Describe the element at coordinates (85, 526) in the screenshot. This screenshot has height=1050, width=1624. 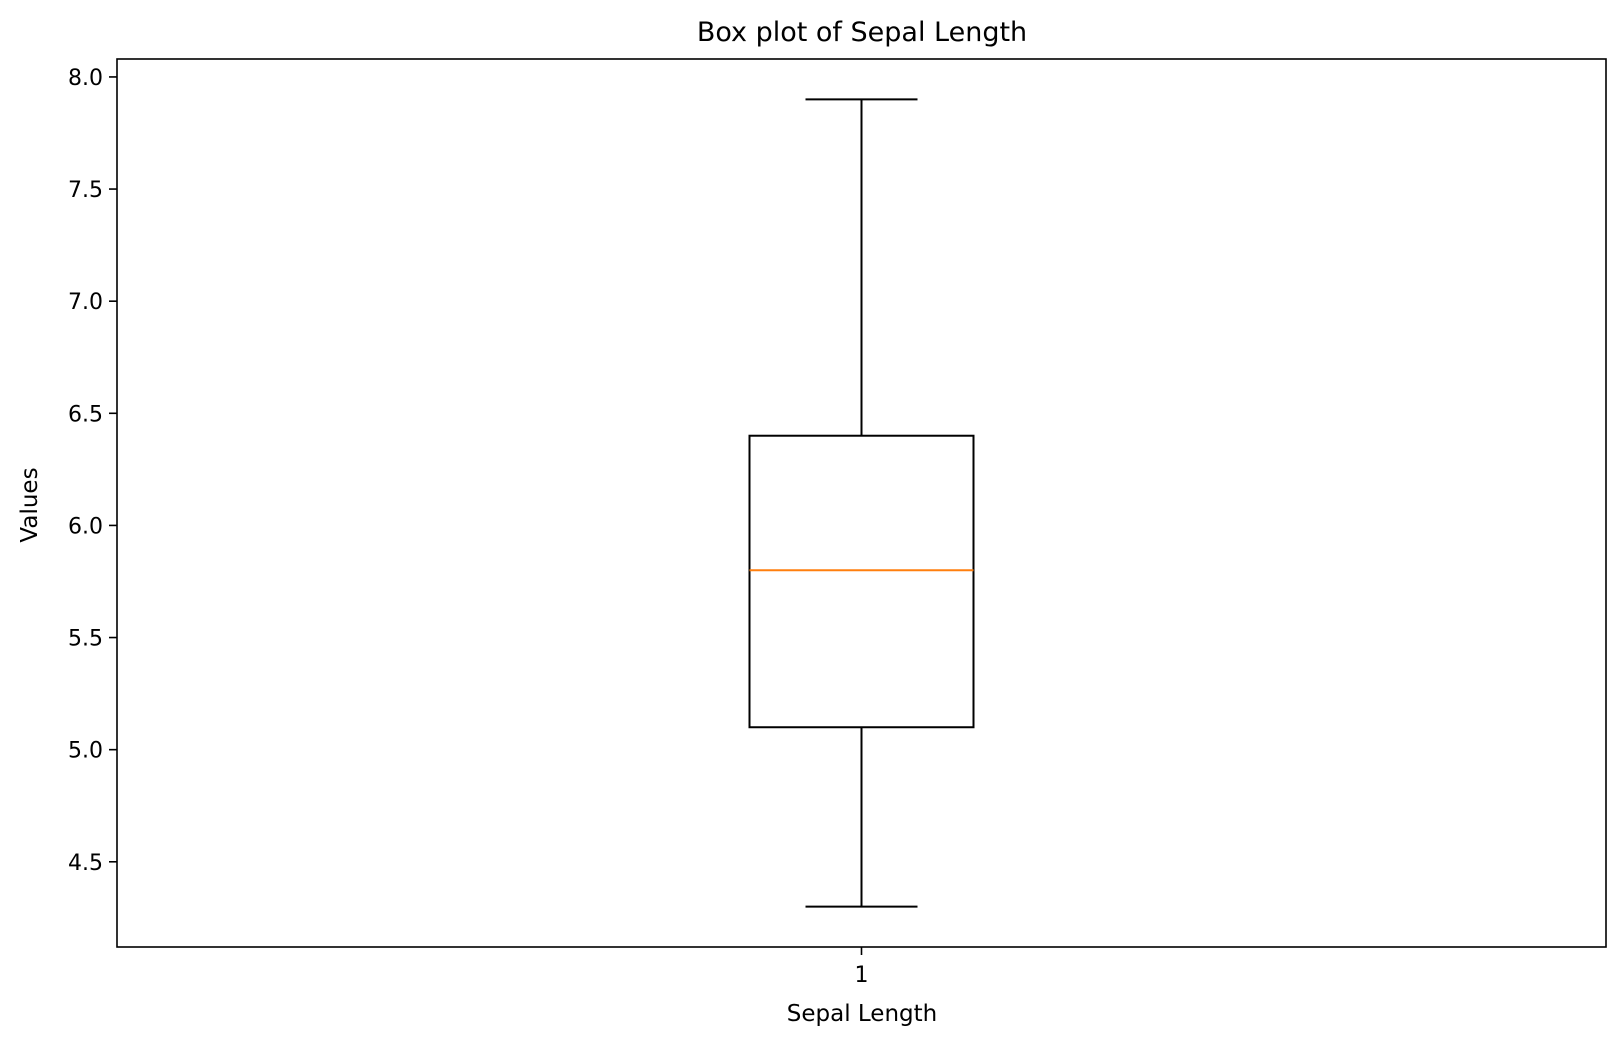
I see `y-tick-label: 6.0` at that location.